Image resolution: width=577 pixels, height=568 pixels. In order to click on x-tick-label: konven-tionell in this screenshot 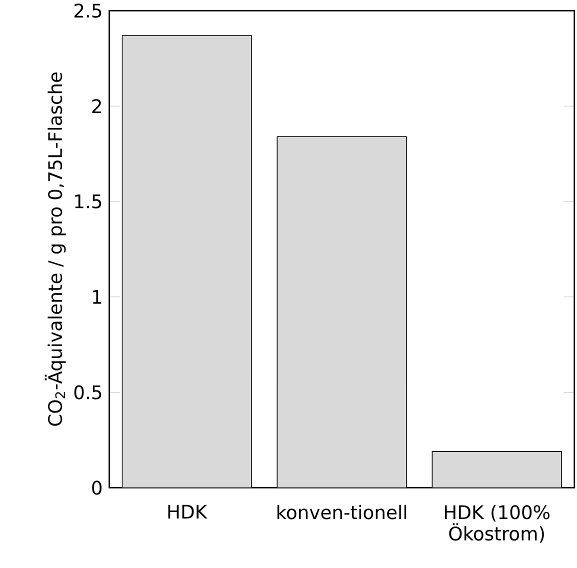, I will do `click(341, 512)`.